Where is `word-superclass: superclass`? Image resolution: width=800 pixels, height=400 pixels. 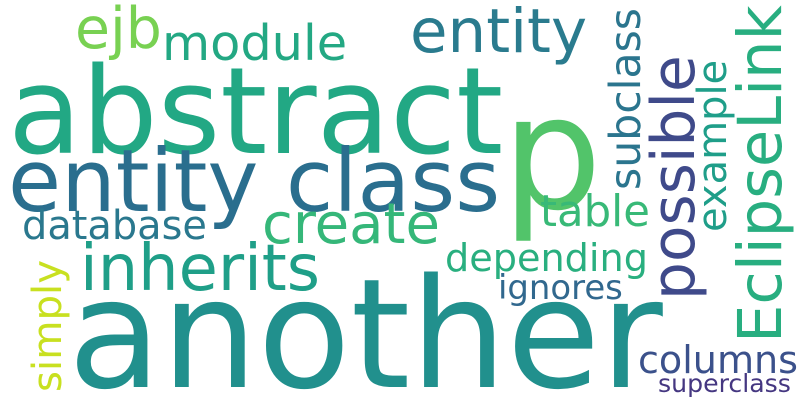
word-superclass: superclass is located at coordinates (724, 384).